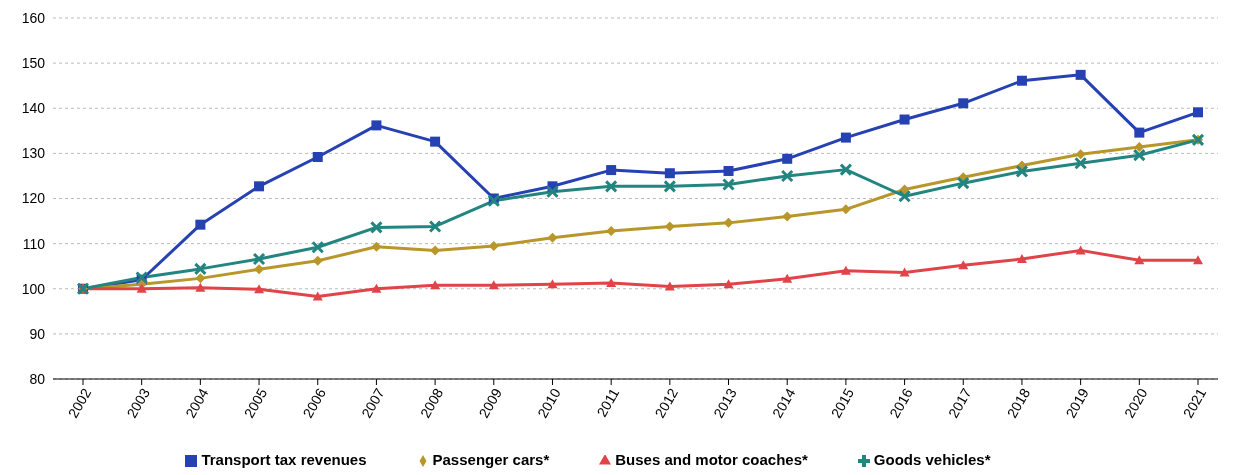 This screenshot has height=475, width=1239. I want to click on legend-label: Transport tax revenues, so click(284, 459).